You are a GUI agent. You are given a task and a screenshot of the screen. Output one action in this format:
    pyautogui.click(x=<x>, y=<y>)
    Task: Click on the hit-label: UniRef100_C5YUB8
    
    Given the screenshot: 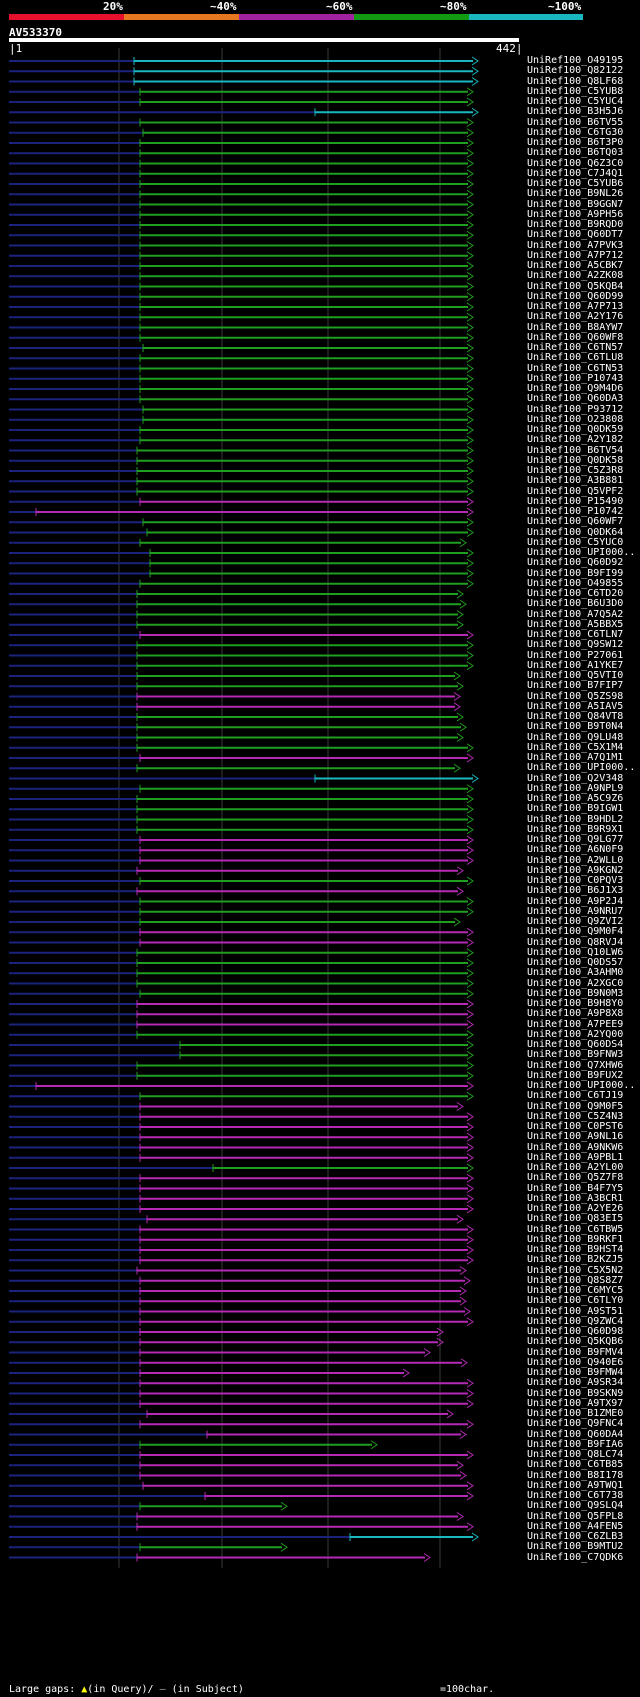 What is the action you would take?
    pyautogui.click(x=575, y=91)
    